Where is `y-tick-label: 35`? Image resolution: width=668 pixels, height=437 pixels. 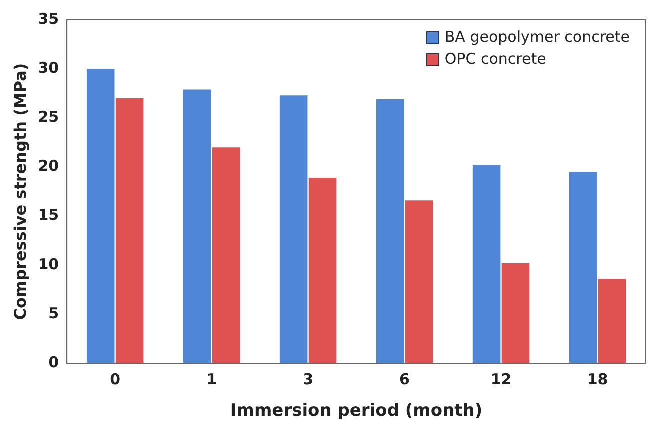 y-tick-label: 35 is located at coordinates (49, 19).